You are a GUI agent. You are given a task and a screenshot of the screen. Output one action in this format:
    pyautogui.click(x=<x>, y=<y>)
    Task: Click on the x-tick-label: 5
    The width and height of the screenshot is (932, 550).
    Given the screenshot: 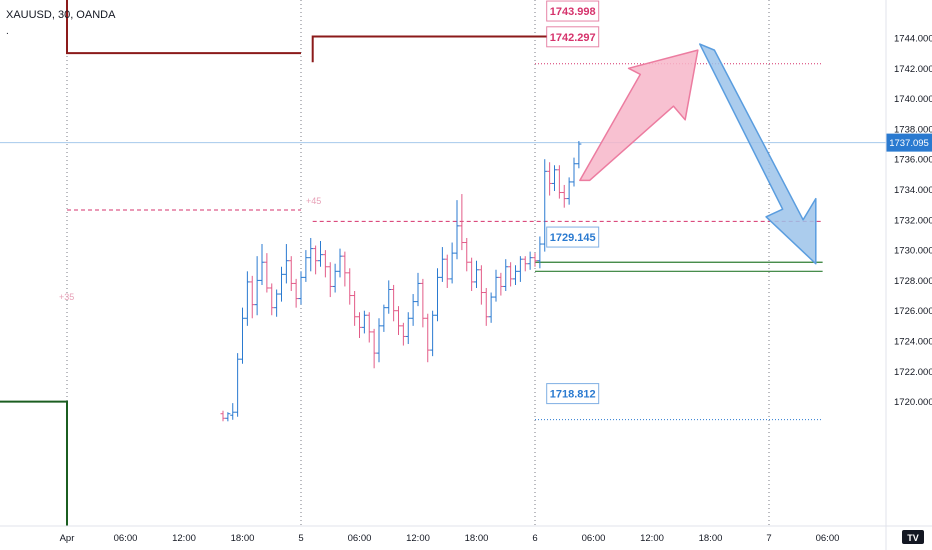 What is the action you would take?
    pyautogui.click(x=300, y=538)
    